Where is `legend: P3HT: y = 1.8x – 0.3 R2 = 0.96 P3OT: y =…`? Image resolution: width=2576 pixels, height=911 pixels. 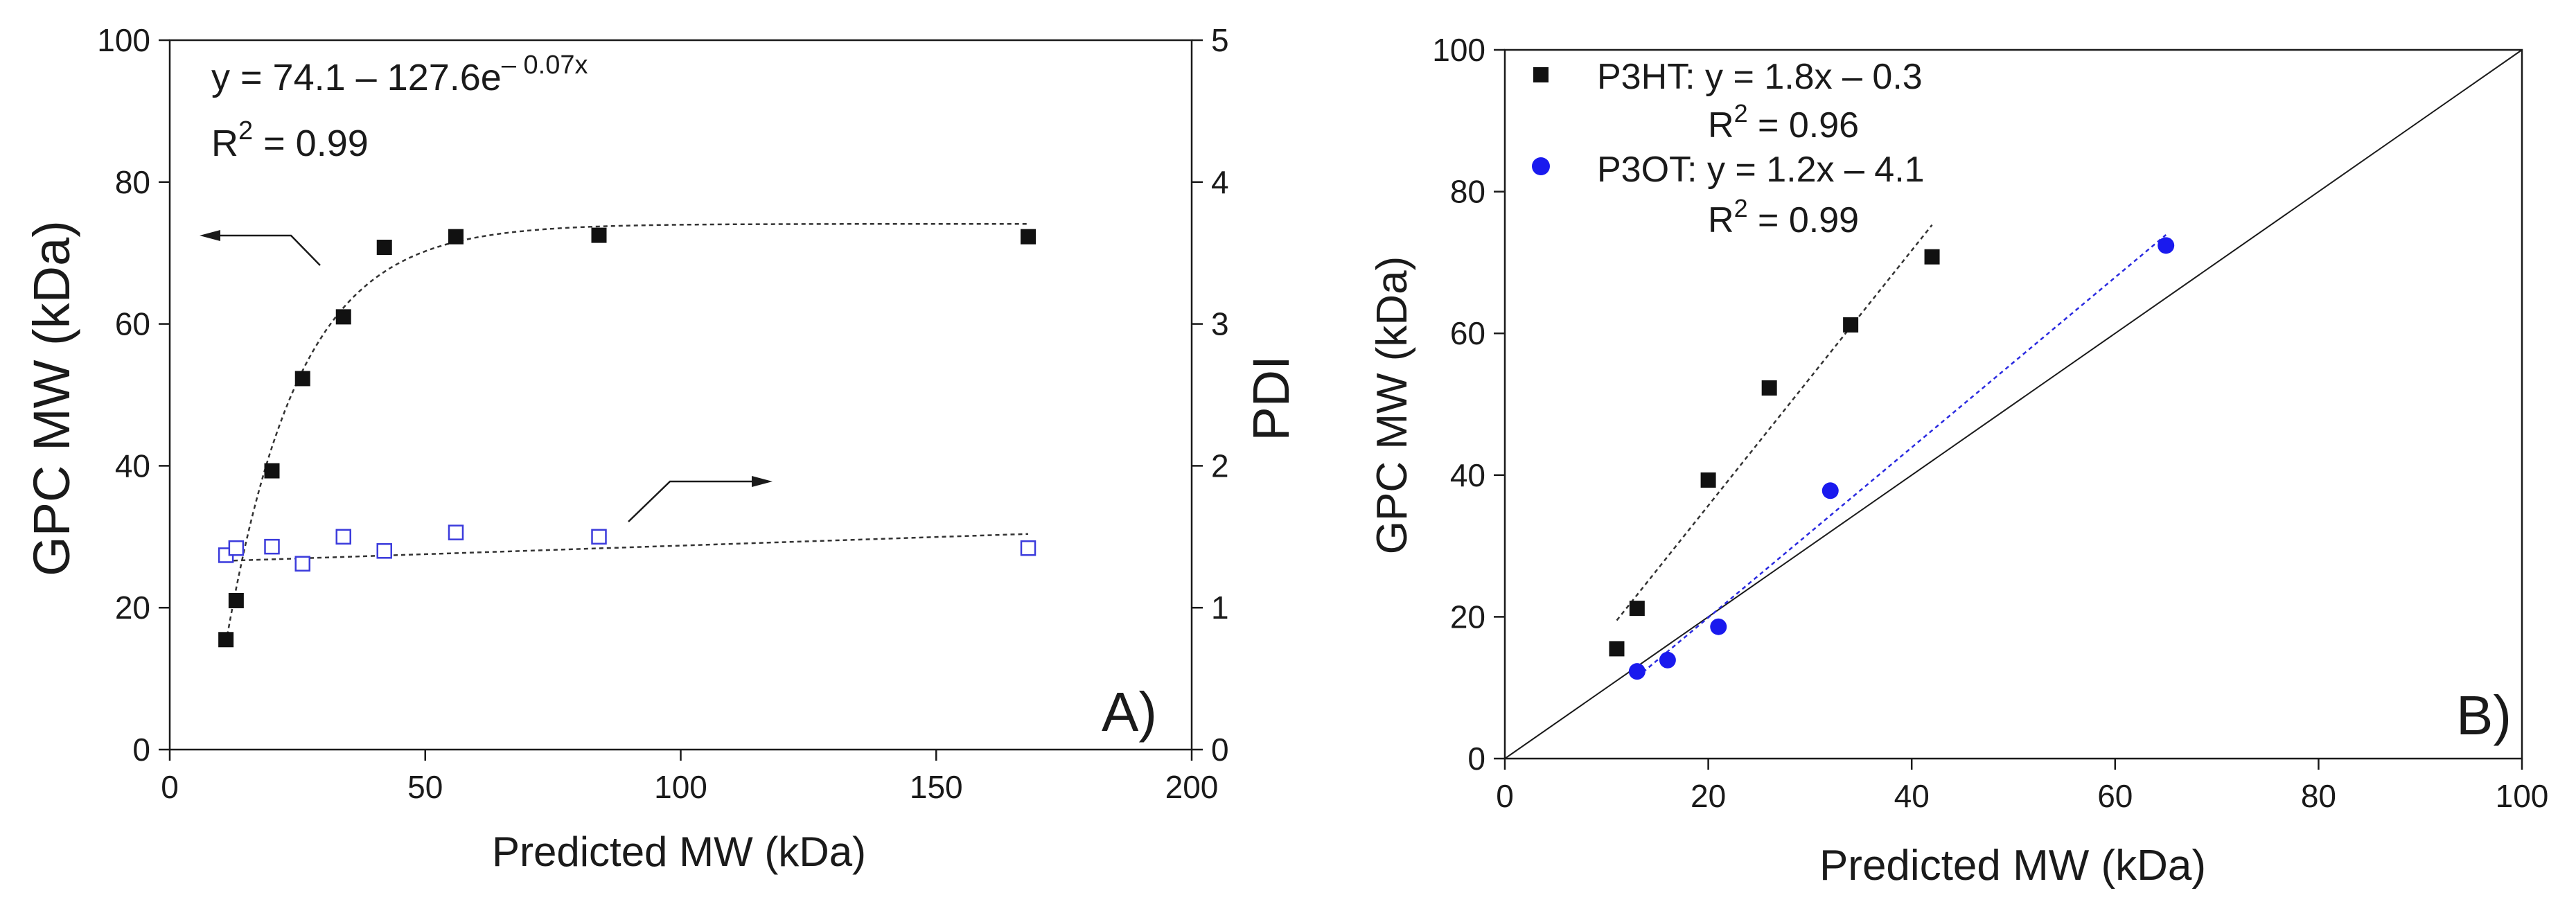
legend: P3HT: y = 1.8x – 0.3 R2 = 0.96 P3OT: y =… is located at coordinates (1729, 148).